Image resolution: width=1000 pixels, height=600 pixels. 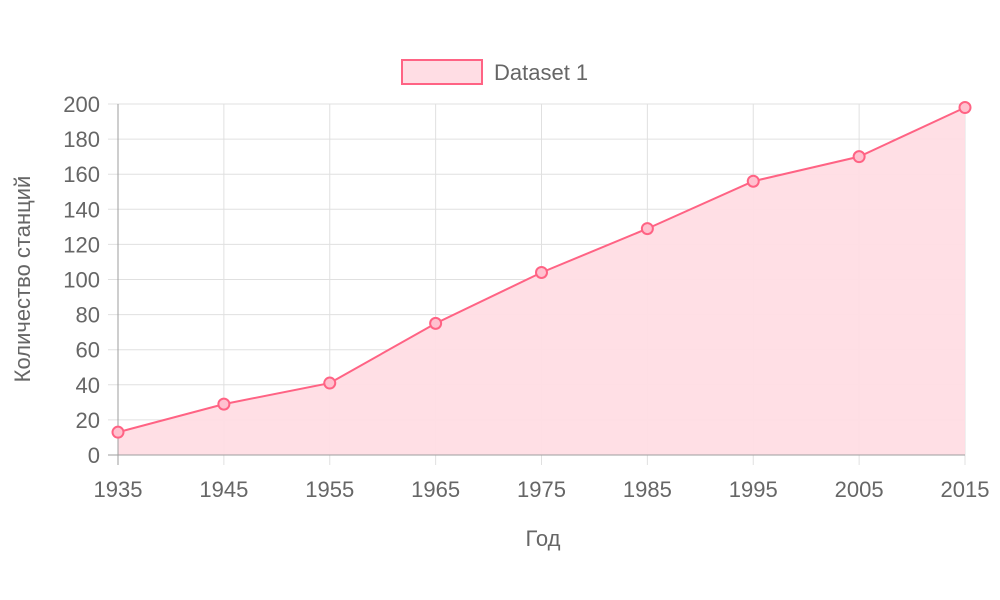 I want to click on x-tick-label: 1945, so click(x=223, y=489).